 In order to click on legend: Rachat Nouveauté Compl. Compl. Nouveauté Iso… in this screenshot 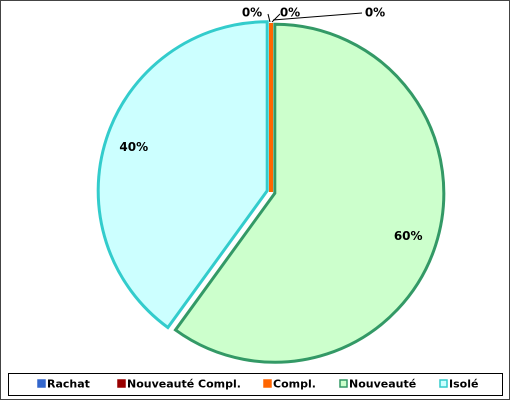, I will do `click(257, 384)`.